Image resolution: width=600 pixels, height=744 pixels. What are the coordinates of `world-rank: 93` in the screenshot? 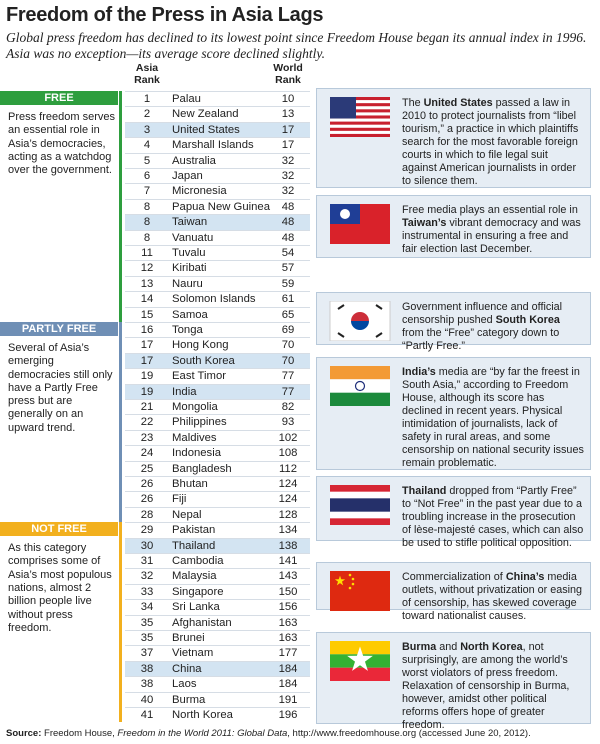 It's located at (288, 422).